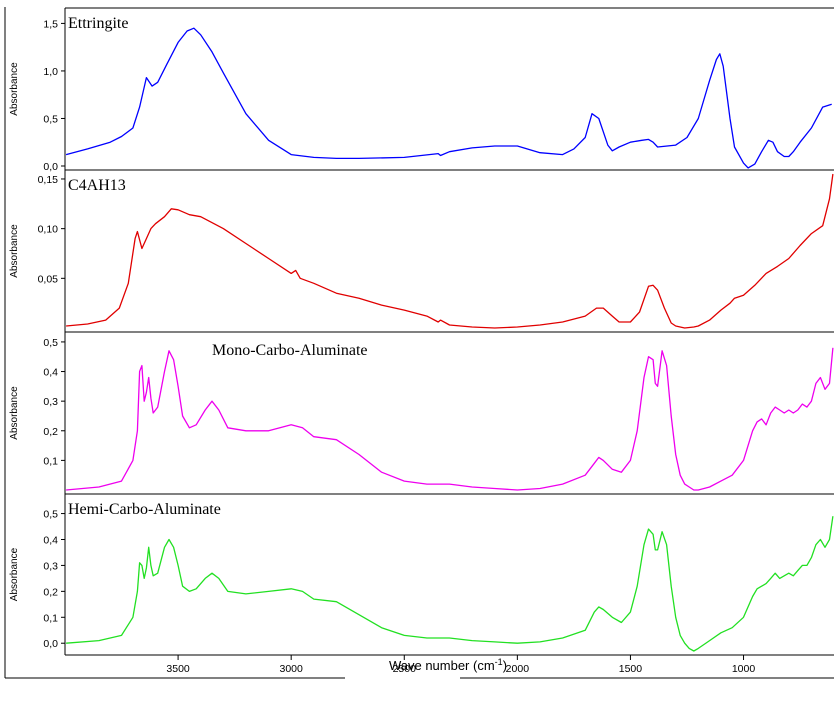  Describe the element at coordinates (98, 23) in the screenshot. I see `panel-title-ettringite: Ettringite` at that location.